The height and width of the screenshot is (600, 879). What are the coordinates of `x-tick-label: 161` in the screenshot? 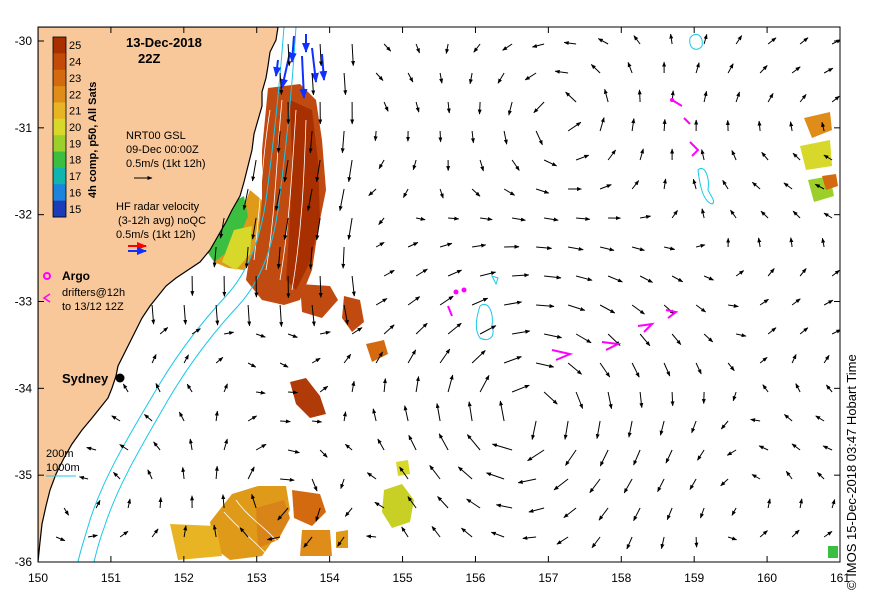 It's located at (840, 578).